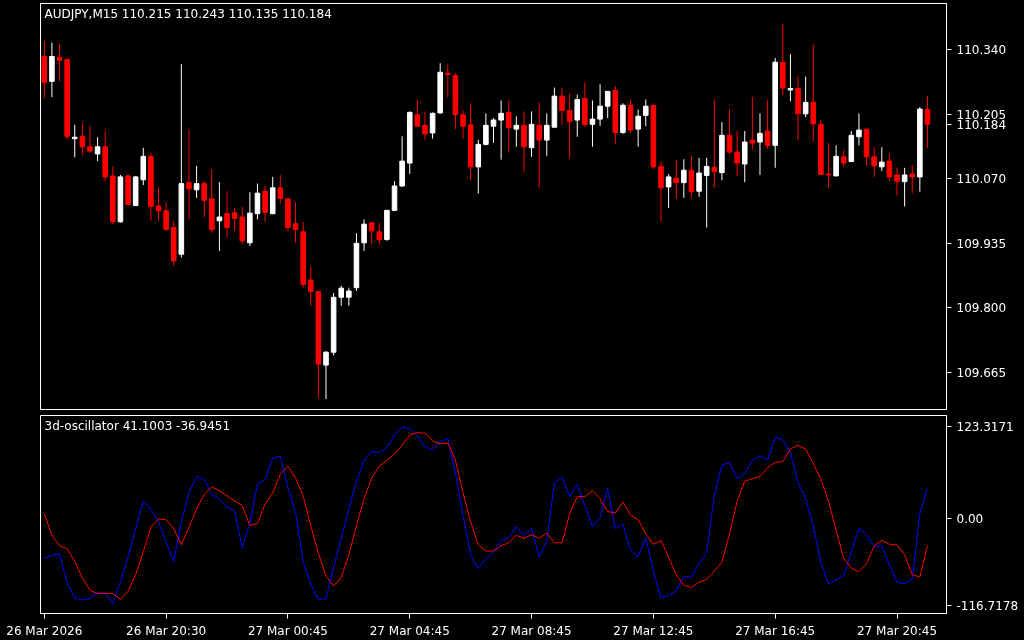 This screenshot has width=1024, height=640. Describe the element at coordinates (531, 630) in the screenshot. I see `x-tick-label: 27 Mar 08:45` at that location.